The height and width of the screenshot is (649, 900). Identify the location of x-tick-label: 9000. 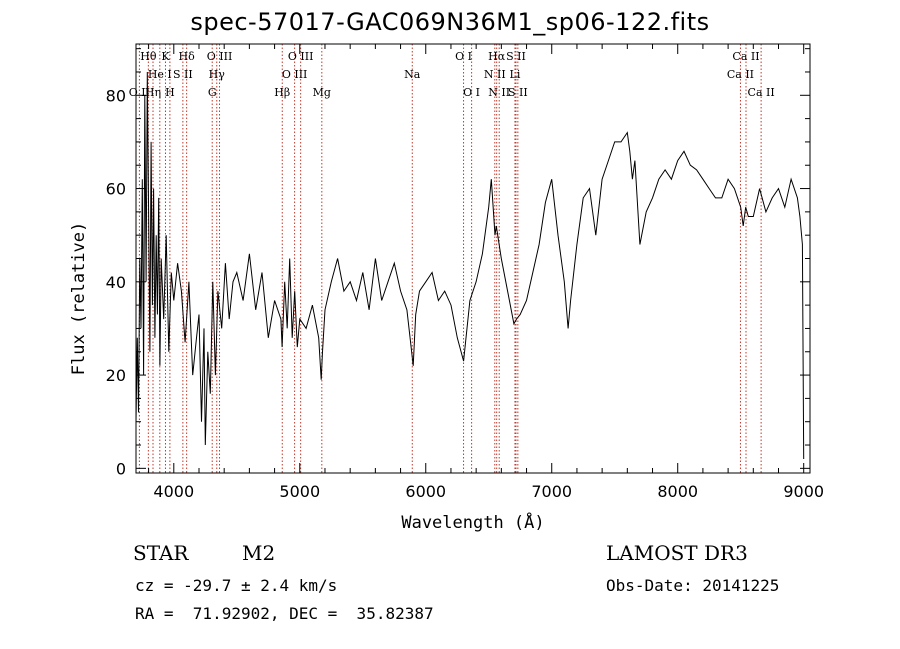
(803, 491).